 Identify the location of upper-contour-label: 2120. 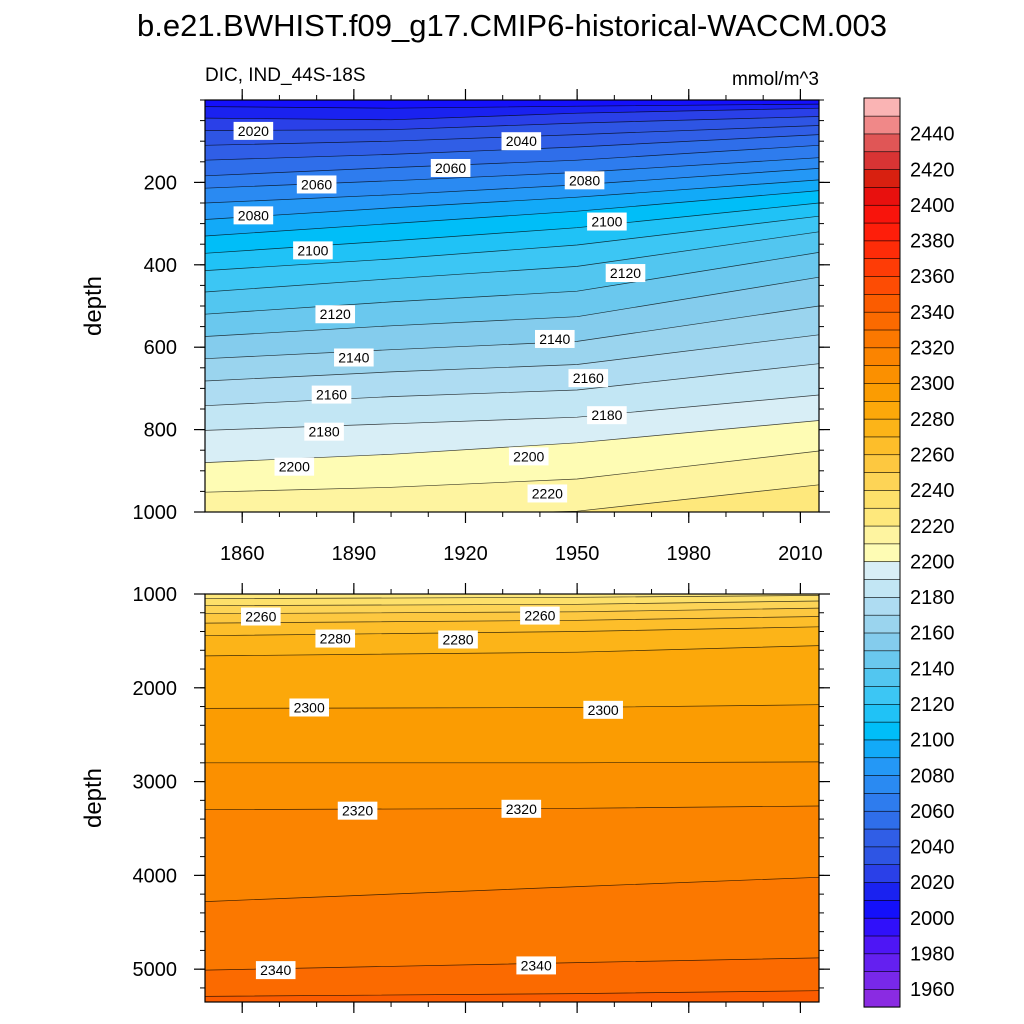
(335, 314).